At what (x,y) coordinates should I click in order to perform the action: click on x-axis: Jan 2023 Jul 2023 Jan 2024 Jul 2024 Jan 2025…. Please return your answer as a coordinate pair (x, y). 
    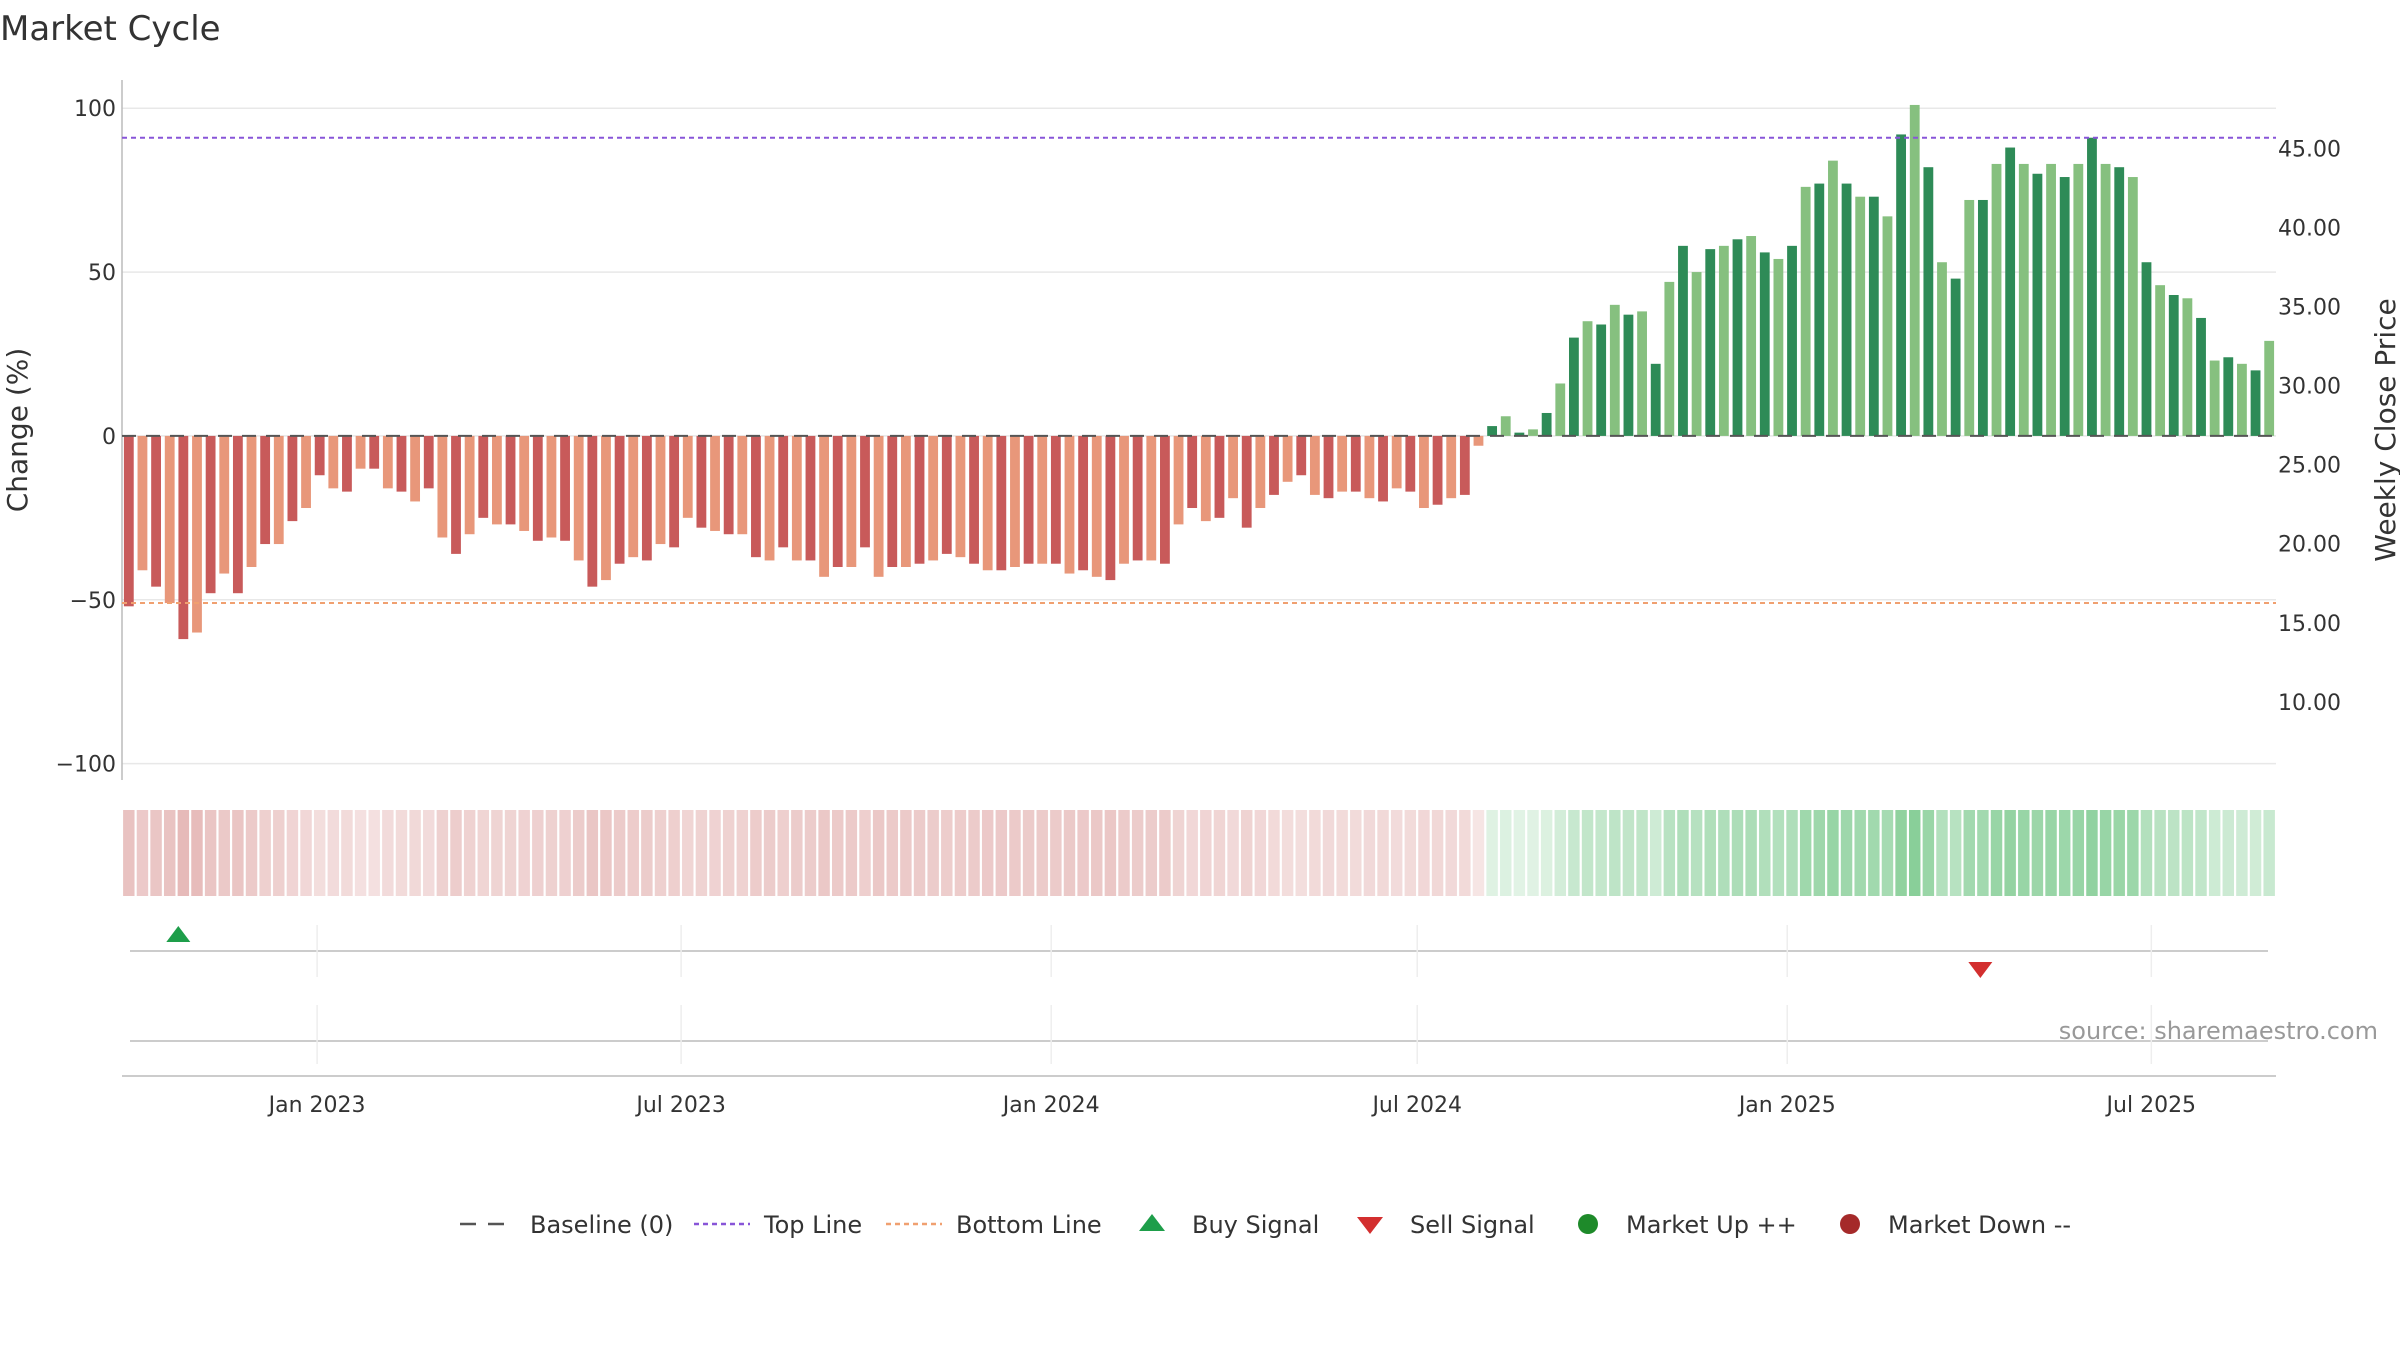
    Looking at the image, I should click on (1231, 1105).